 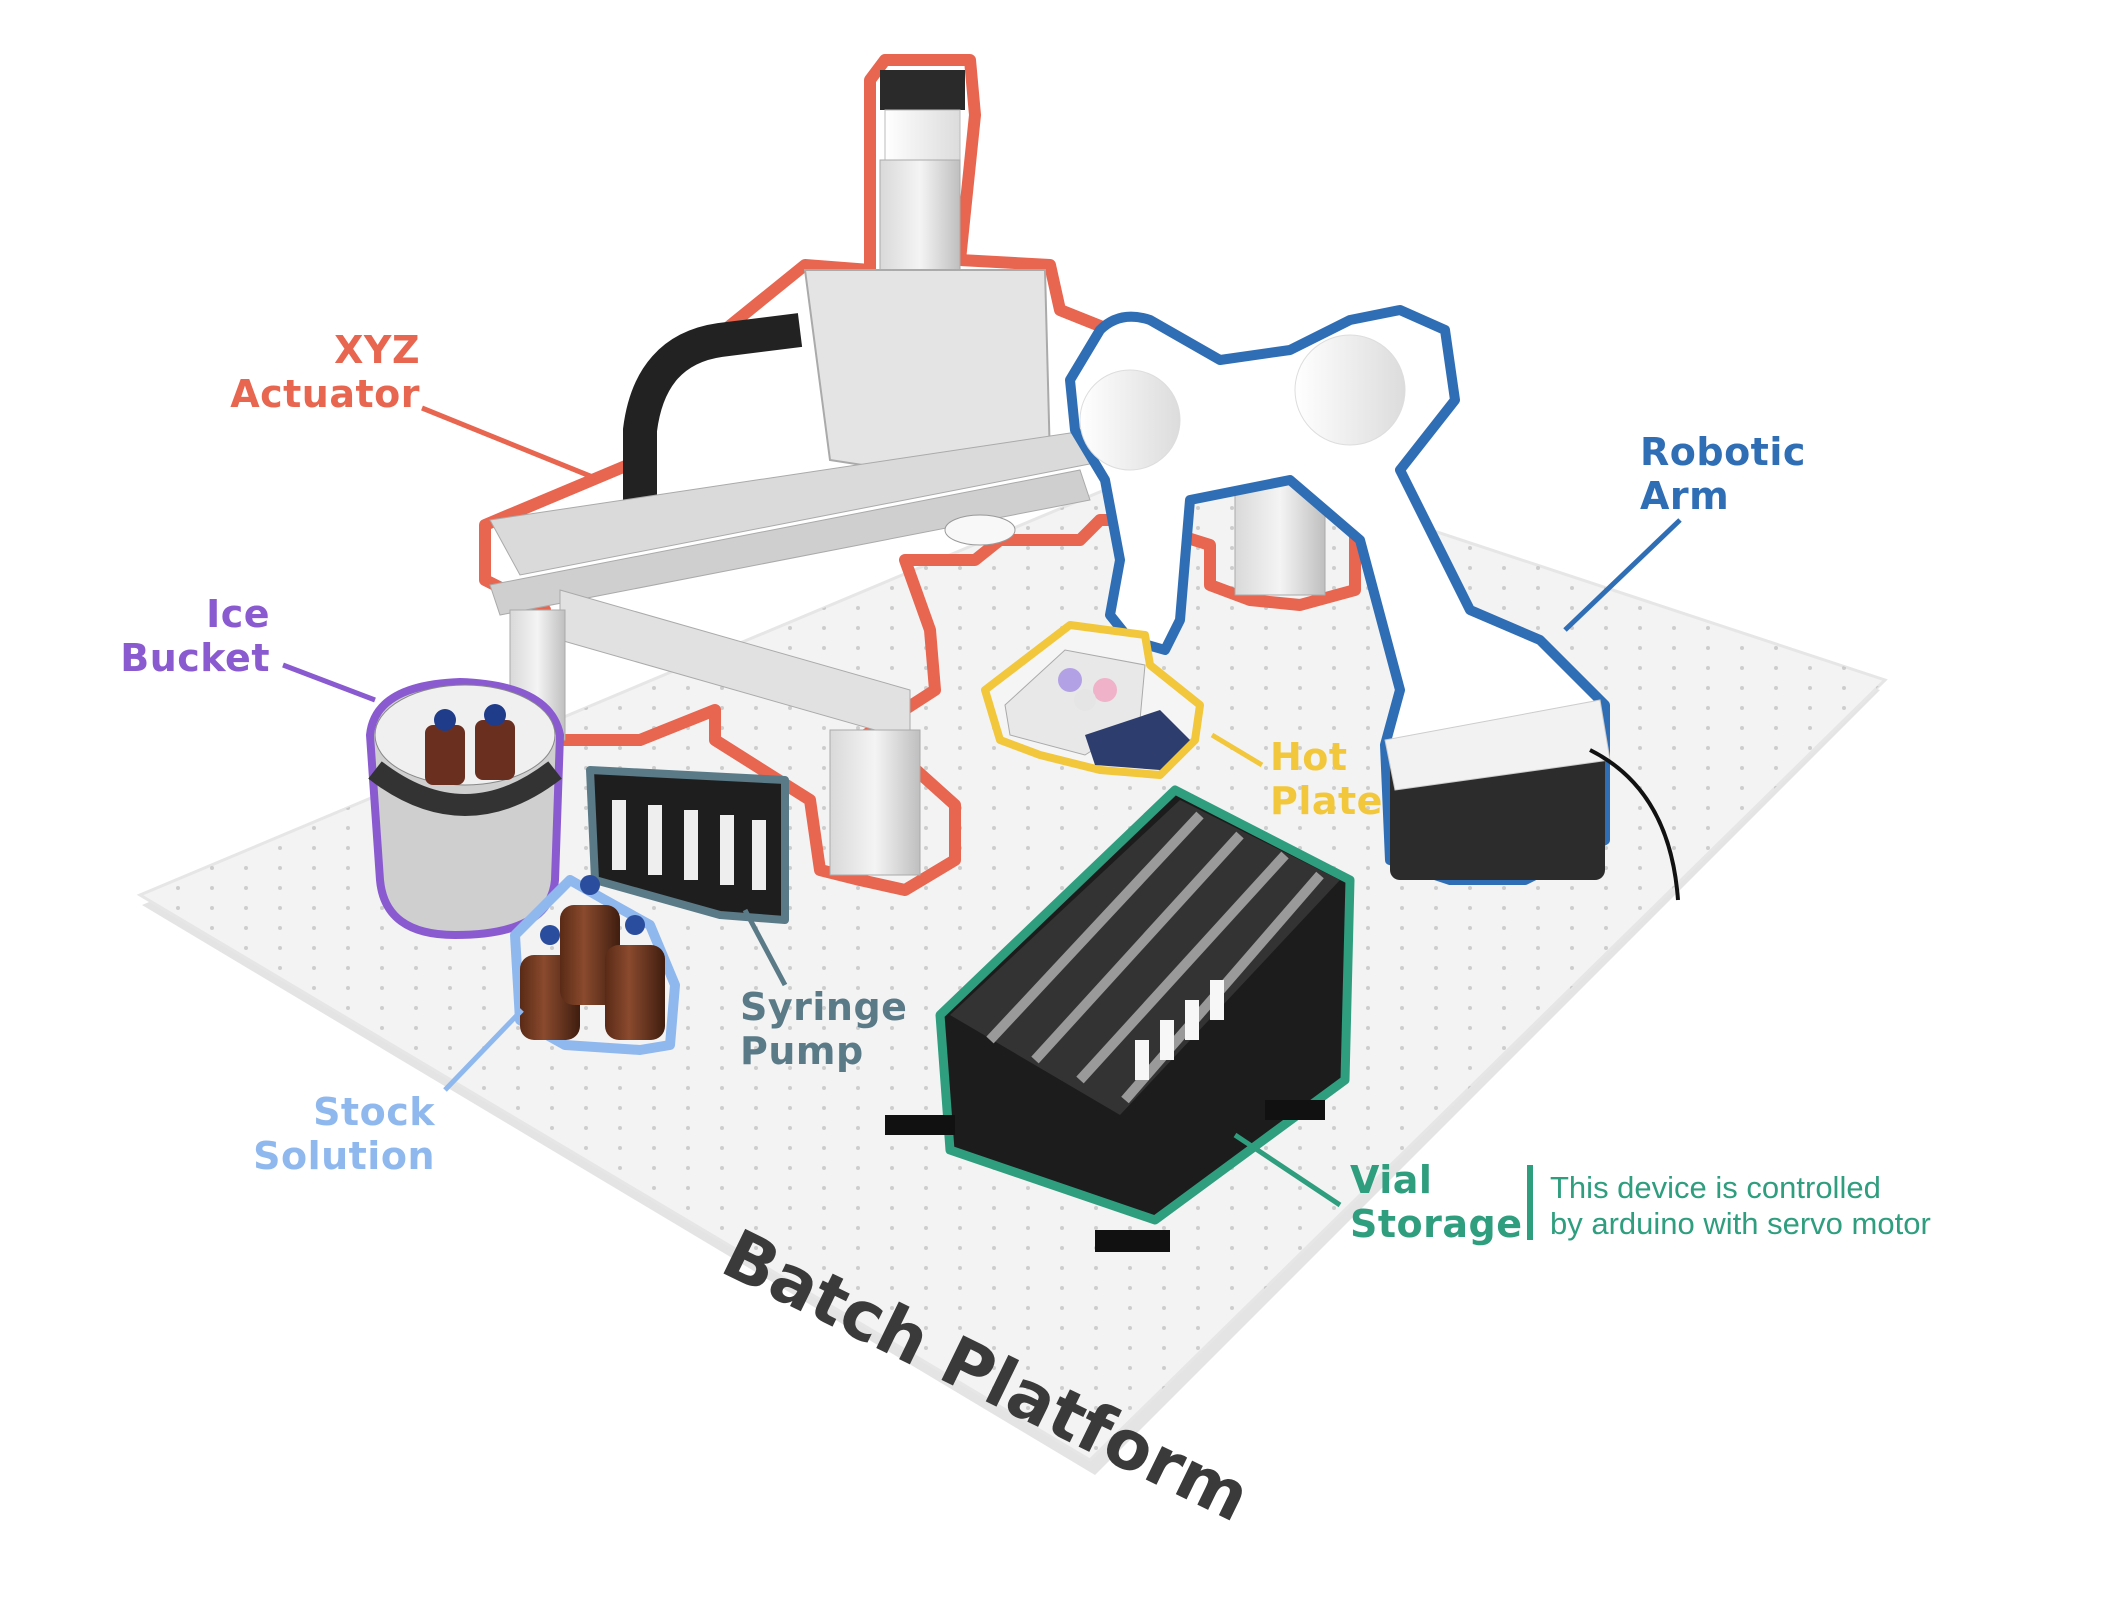 I want to click on hot-plate, so click(x=1092, y=700).